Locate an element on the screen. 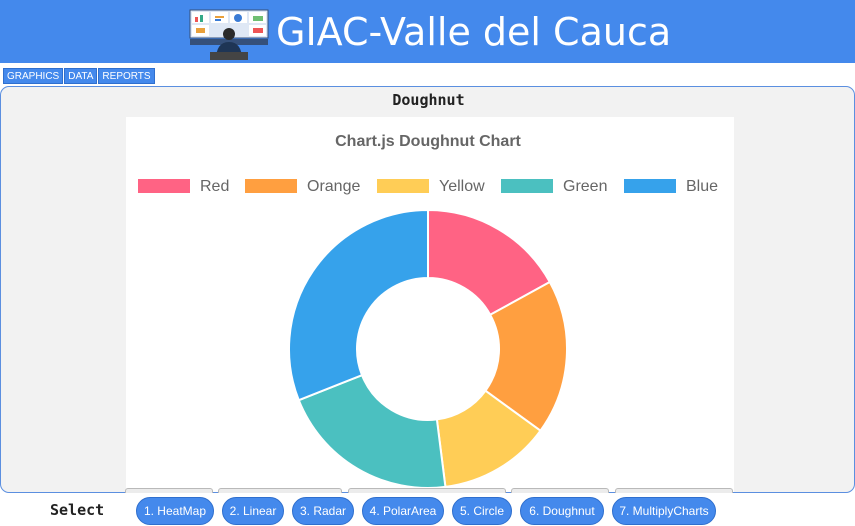 The width and height of the screenshot is (855, 526). nav-tab-reports: REPORTS is located at coordinates (126, 76).